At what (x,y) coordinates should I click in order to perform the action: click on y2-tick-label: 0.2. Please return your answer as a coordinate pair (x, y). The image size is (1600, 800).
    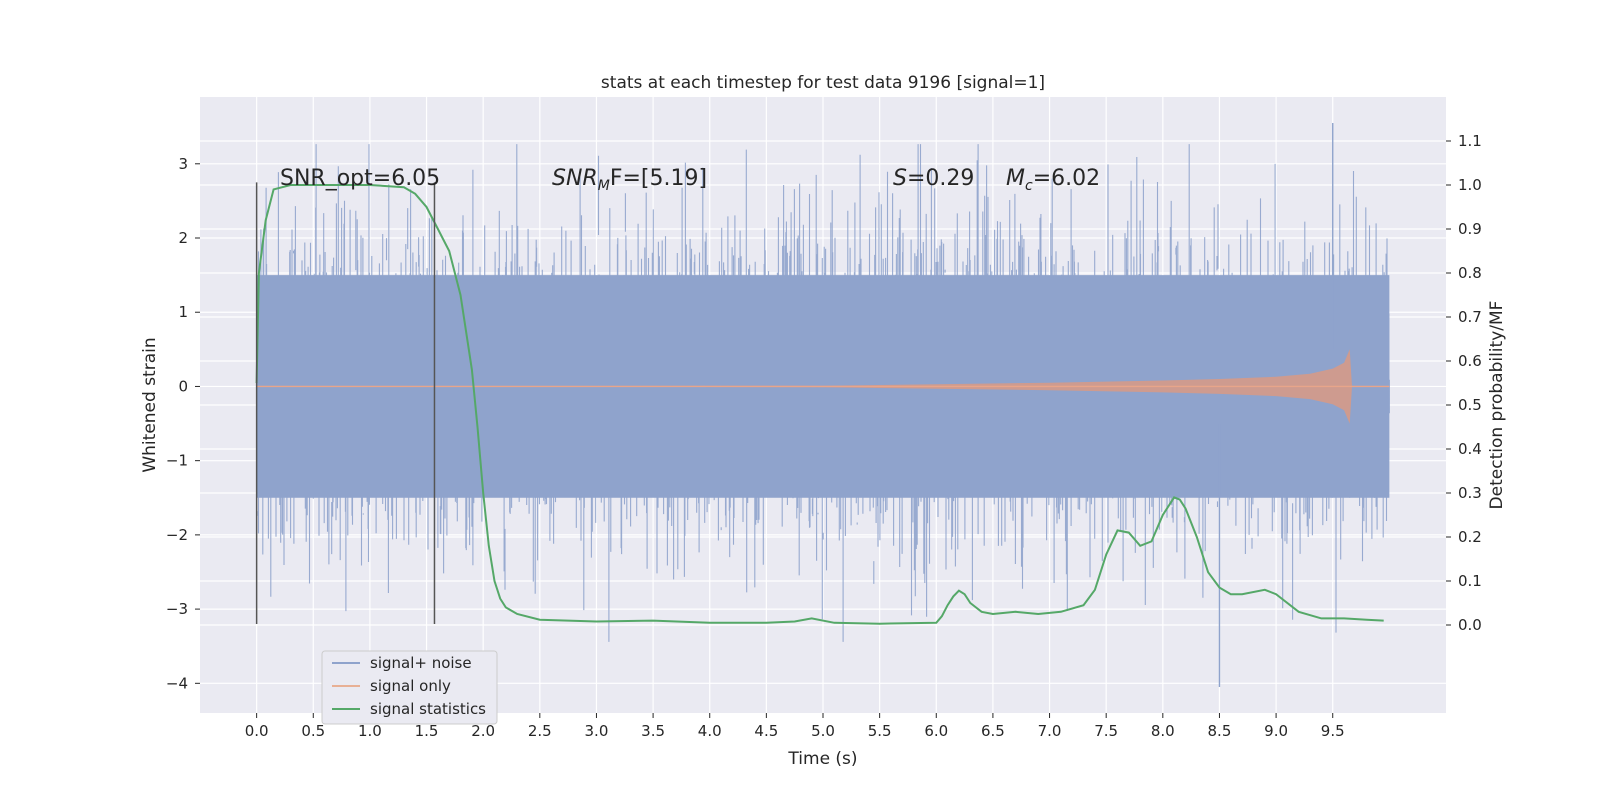
    Looking at the image, I should click on (1470, 537).